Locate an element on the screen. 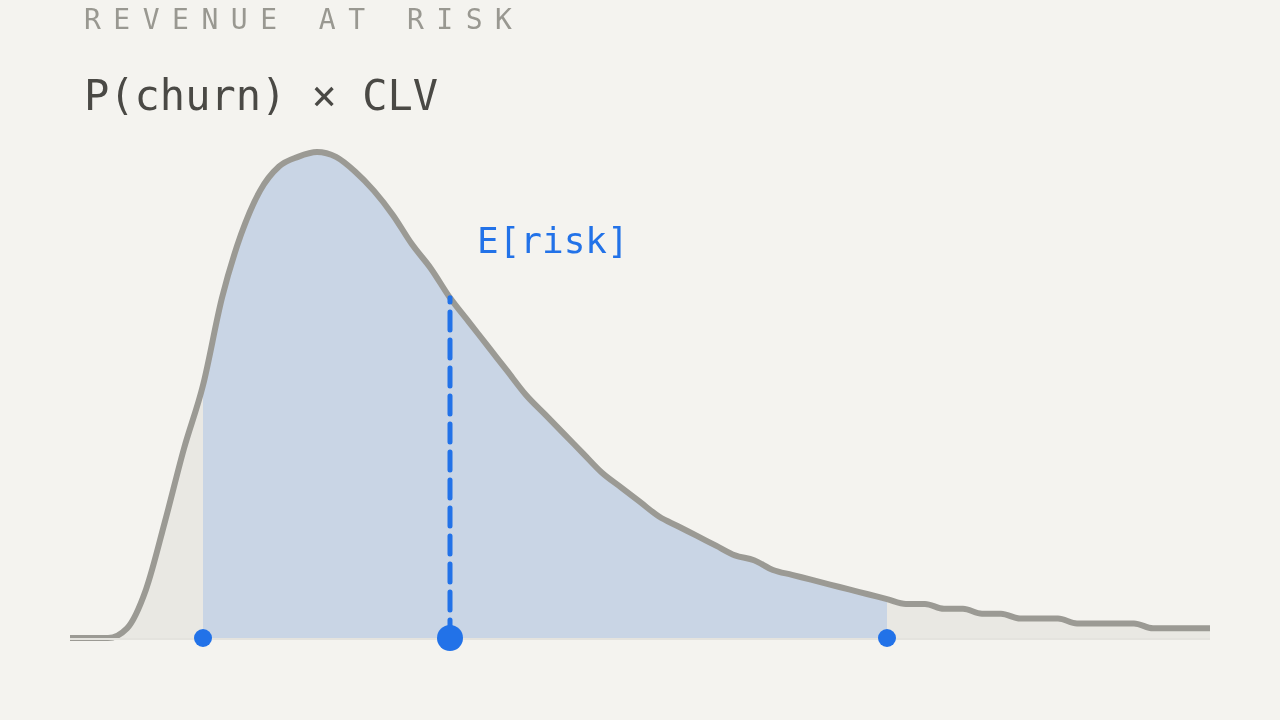  chart-title: REVENUE AT RISK is located at coordinates (304, 19).